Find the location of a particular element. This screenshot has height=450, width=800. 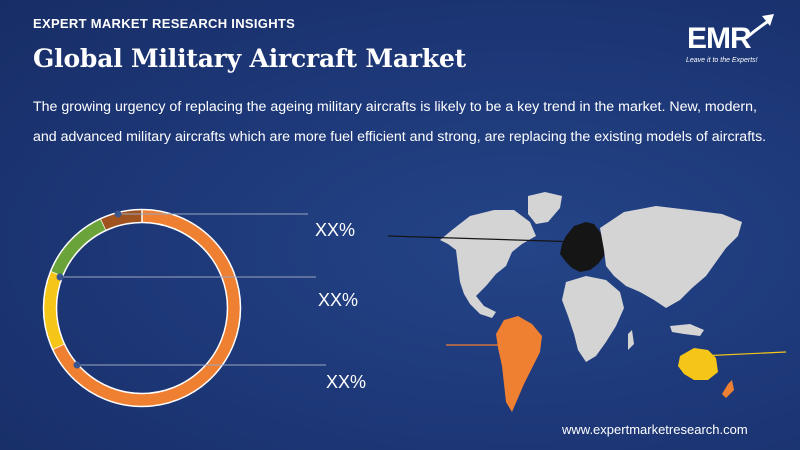

donut-label-3: XX% is located at coordinates (346, 382).